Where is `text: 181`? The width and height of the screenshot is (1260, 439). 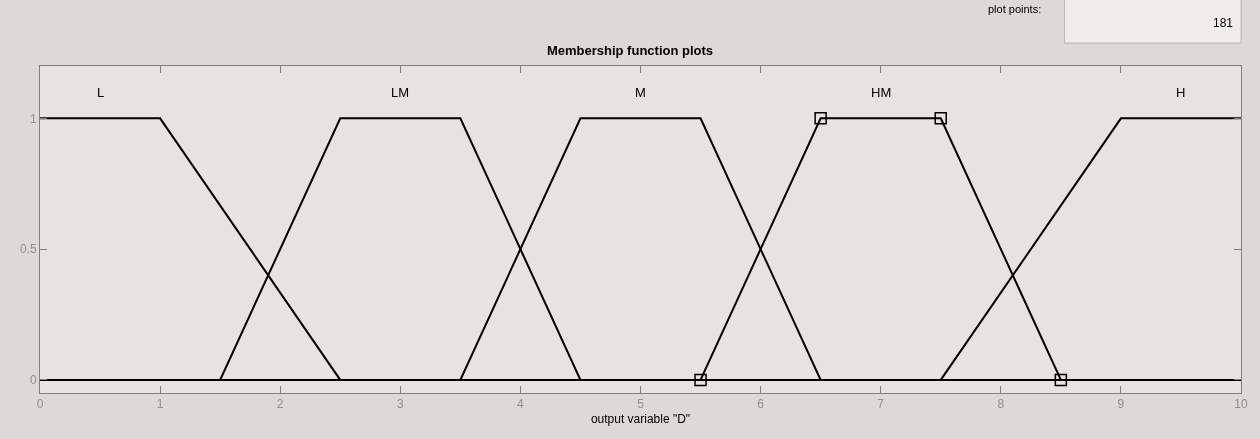
text: 181 is located at coordinates (1223, 23).